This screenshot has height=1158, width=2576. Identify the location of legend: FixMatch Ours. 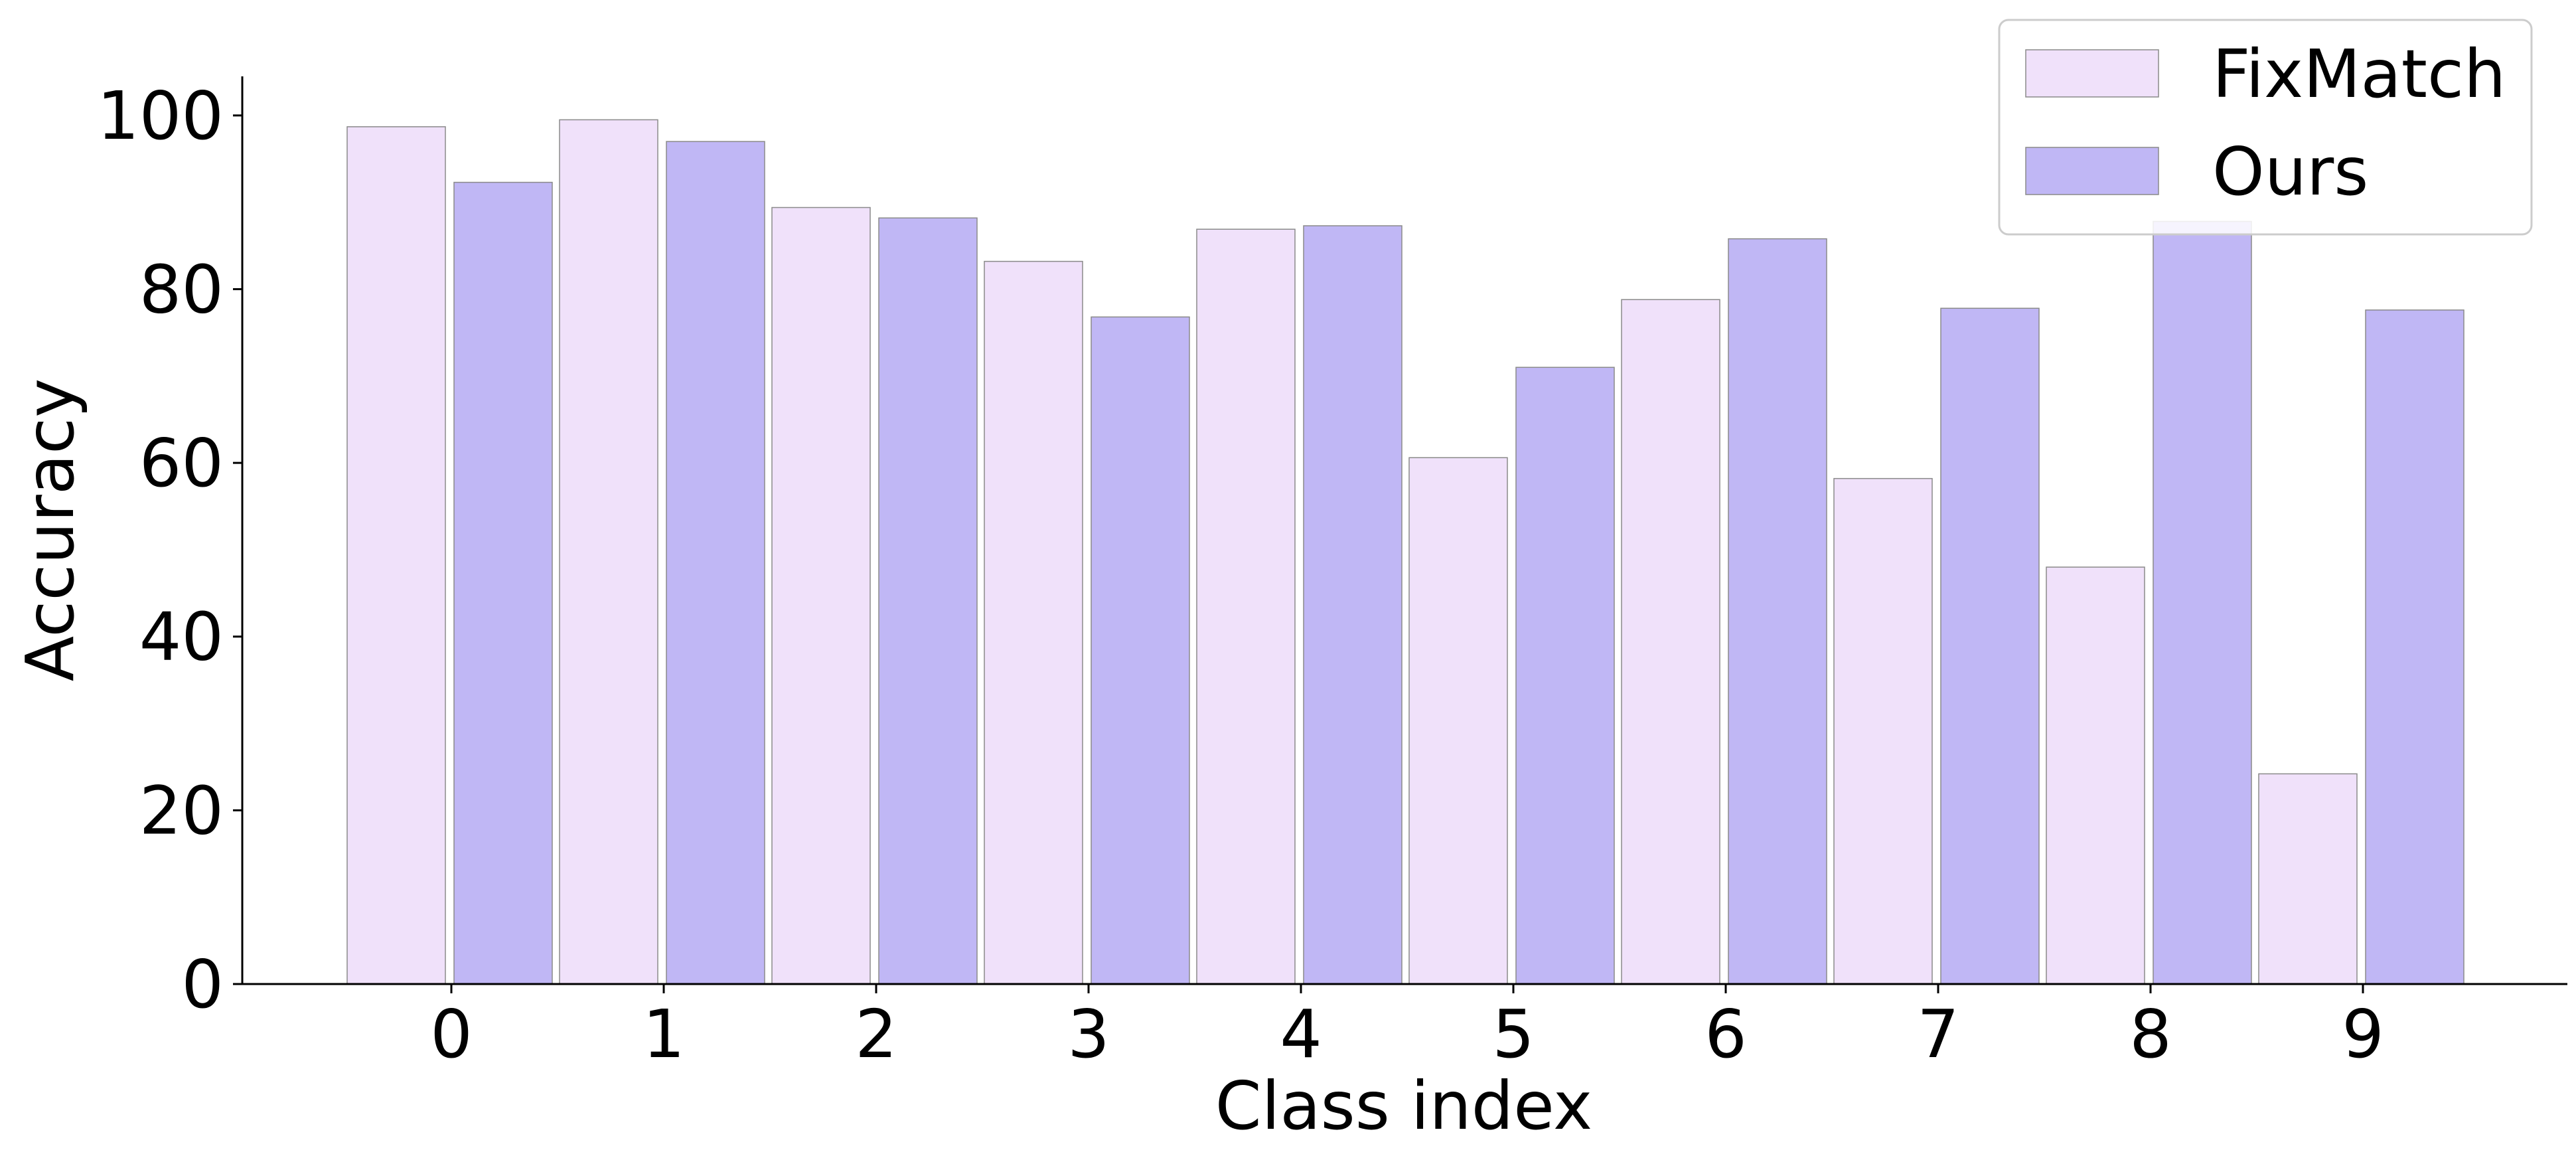
(2265, 127).